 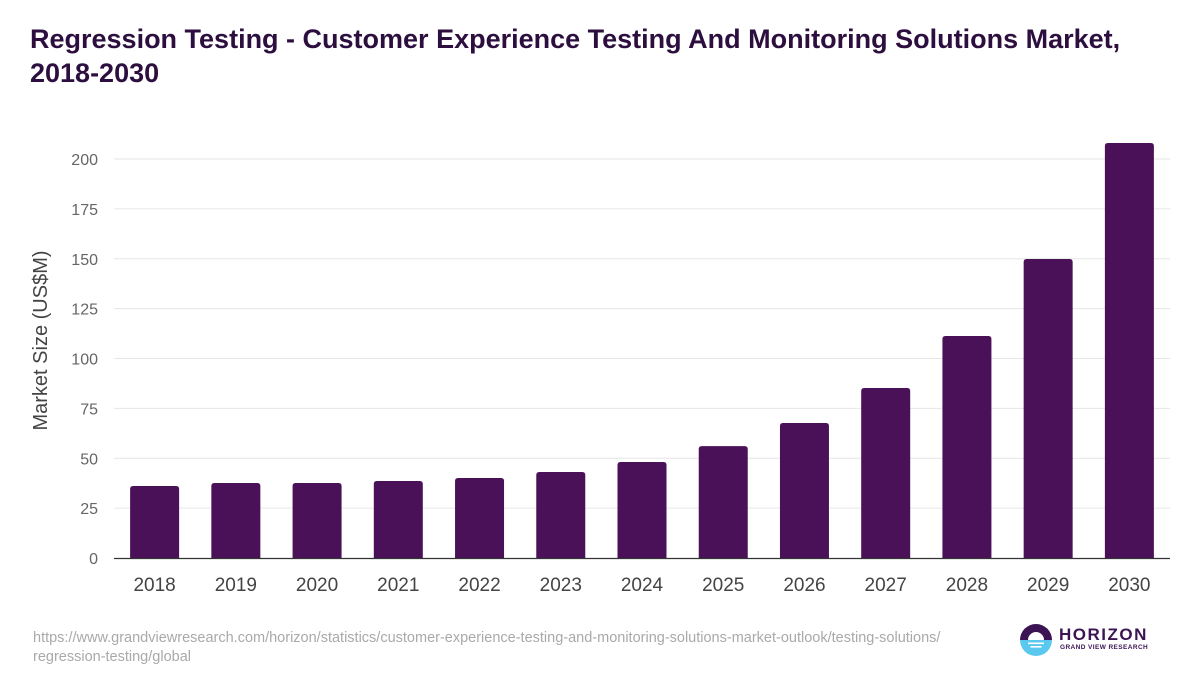 I want to click on x-tick-label: 2021, so click(x=398, y=585).